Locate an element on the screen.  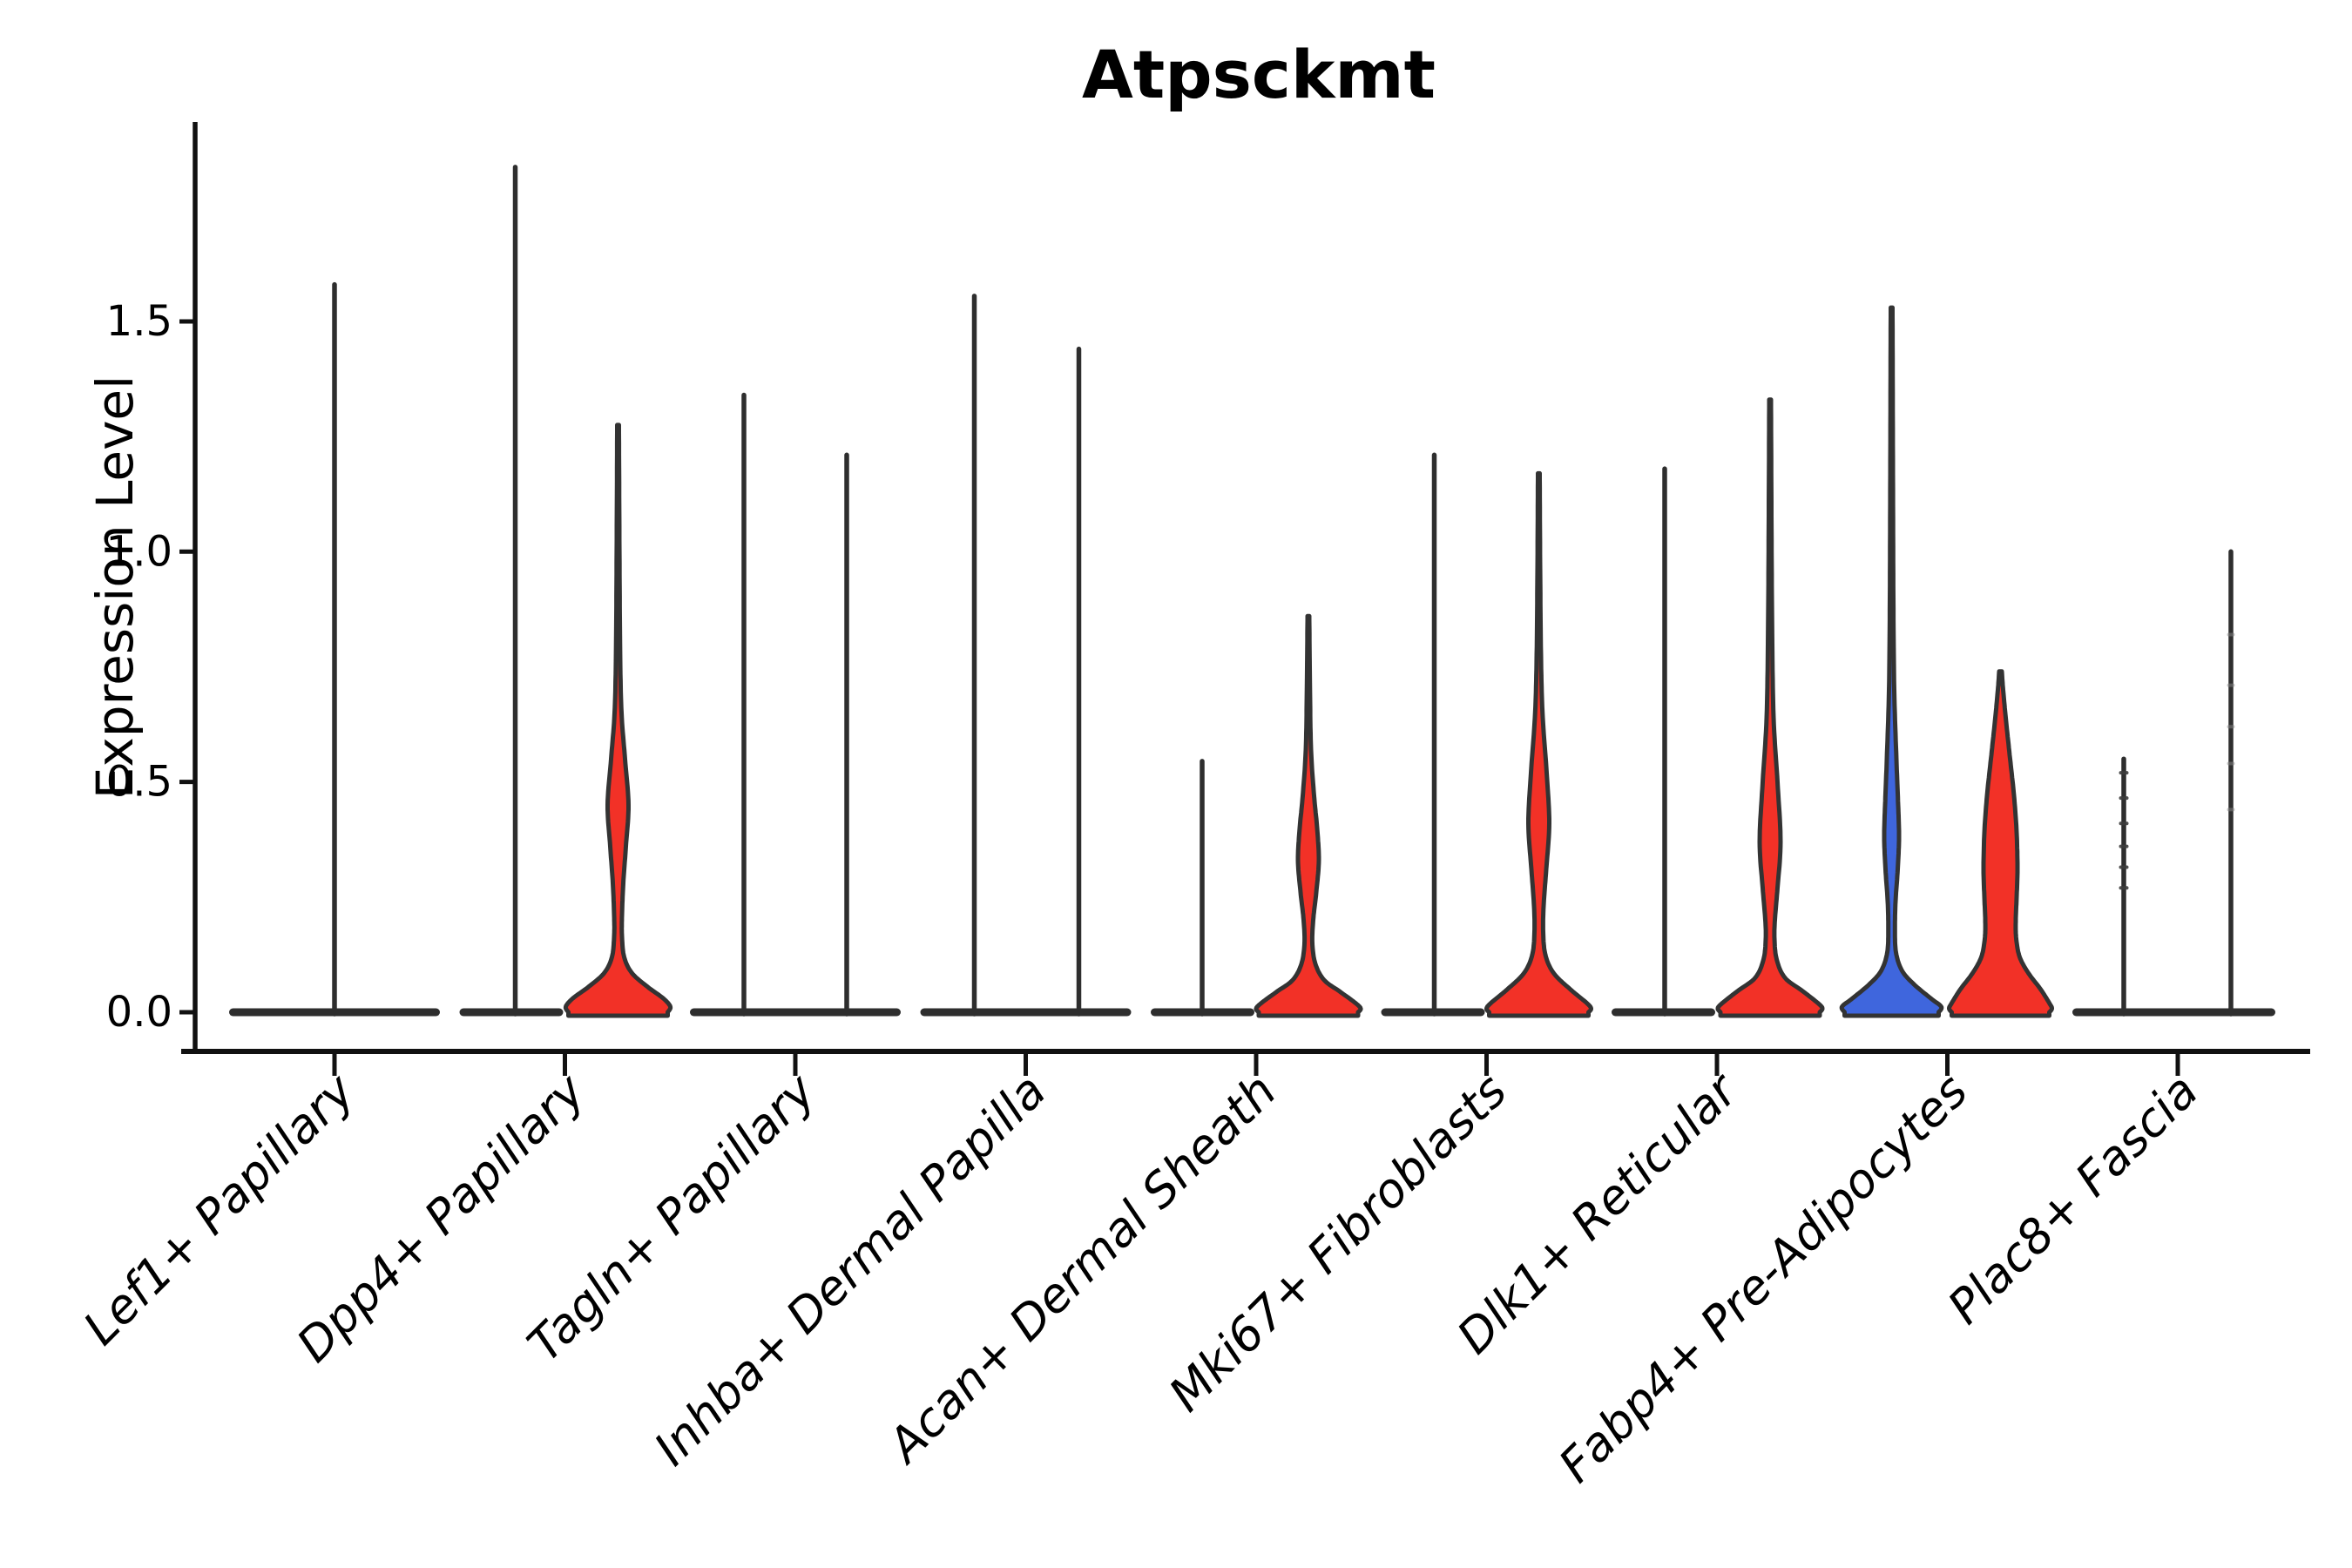
violin-red-acan-dermal-sheath is located at coordinates (1309, 815).